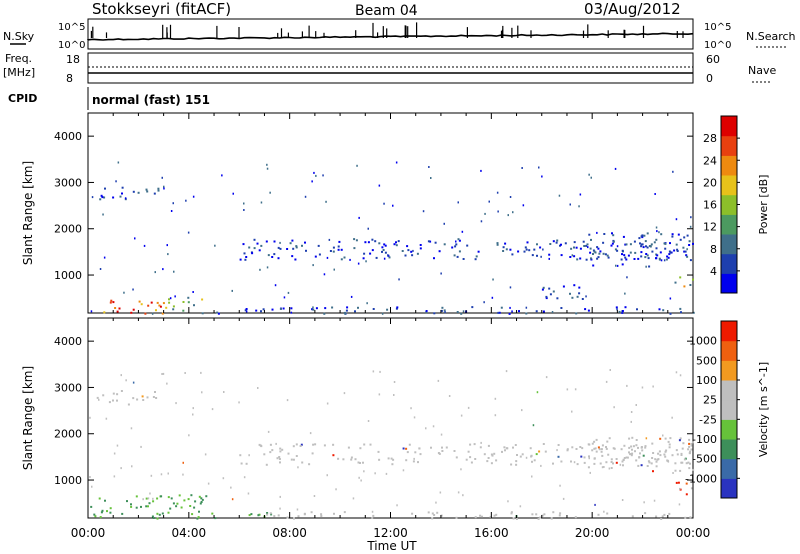  I want to click on freq-unit: [MHz], so click(19, 72).